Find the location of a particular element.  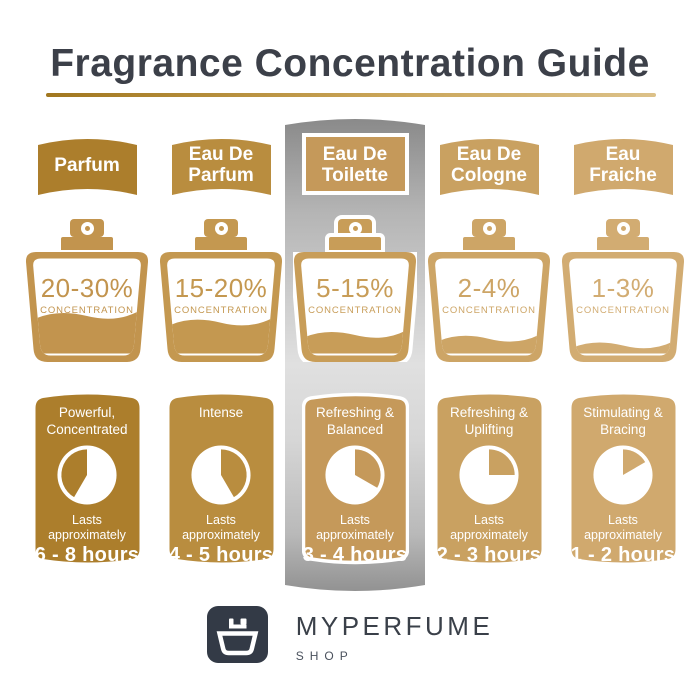

duration-text: 3 - 4 hours is located at coordinates (355, 555).